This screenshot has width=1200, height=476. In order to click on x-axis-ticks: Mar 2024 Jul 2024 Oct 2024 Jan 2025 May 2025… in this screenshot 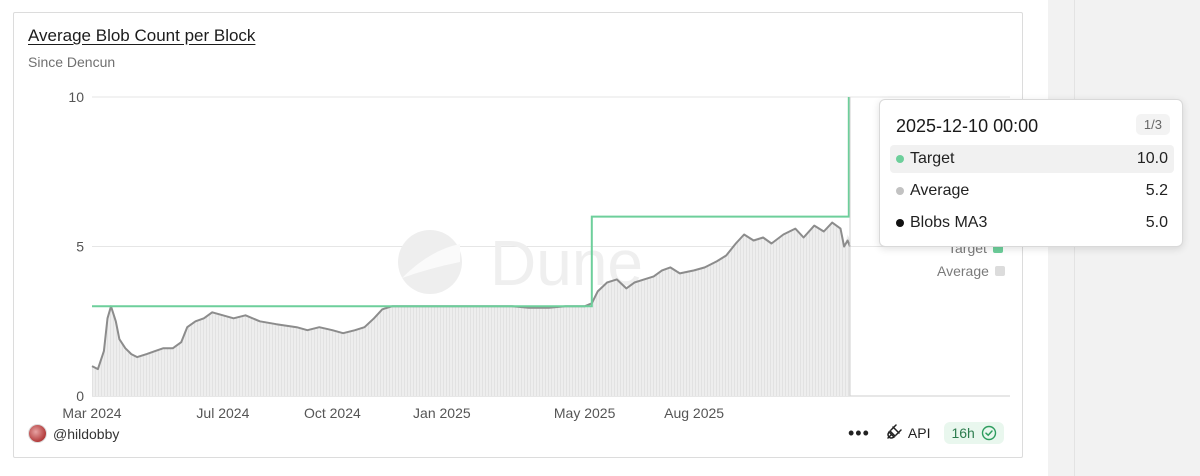, I will do `click(393, 413)`.